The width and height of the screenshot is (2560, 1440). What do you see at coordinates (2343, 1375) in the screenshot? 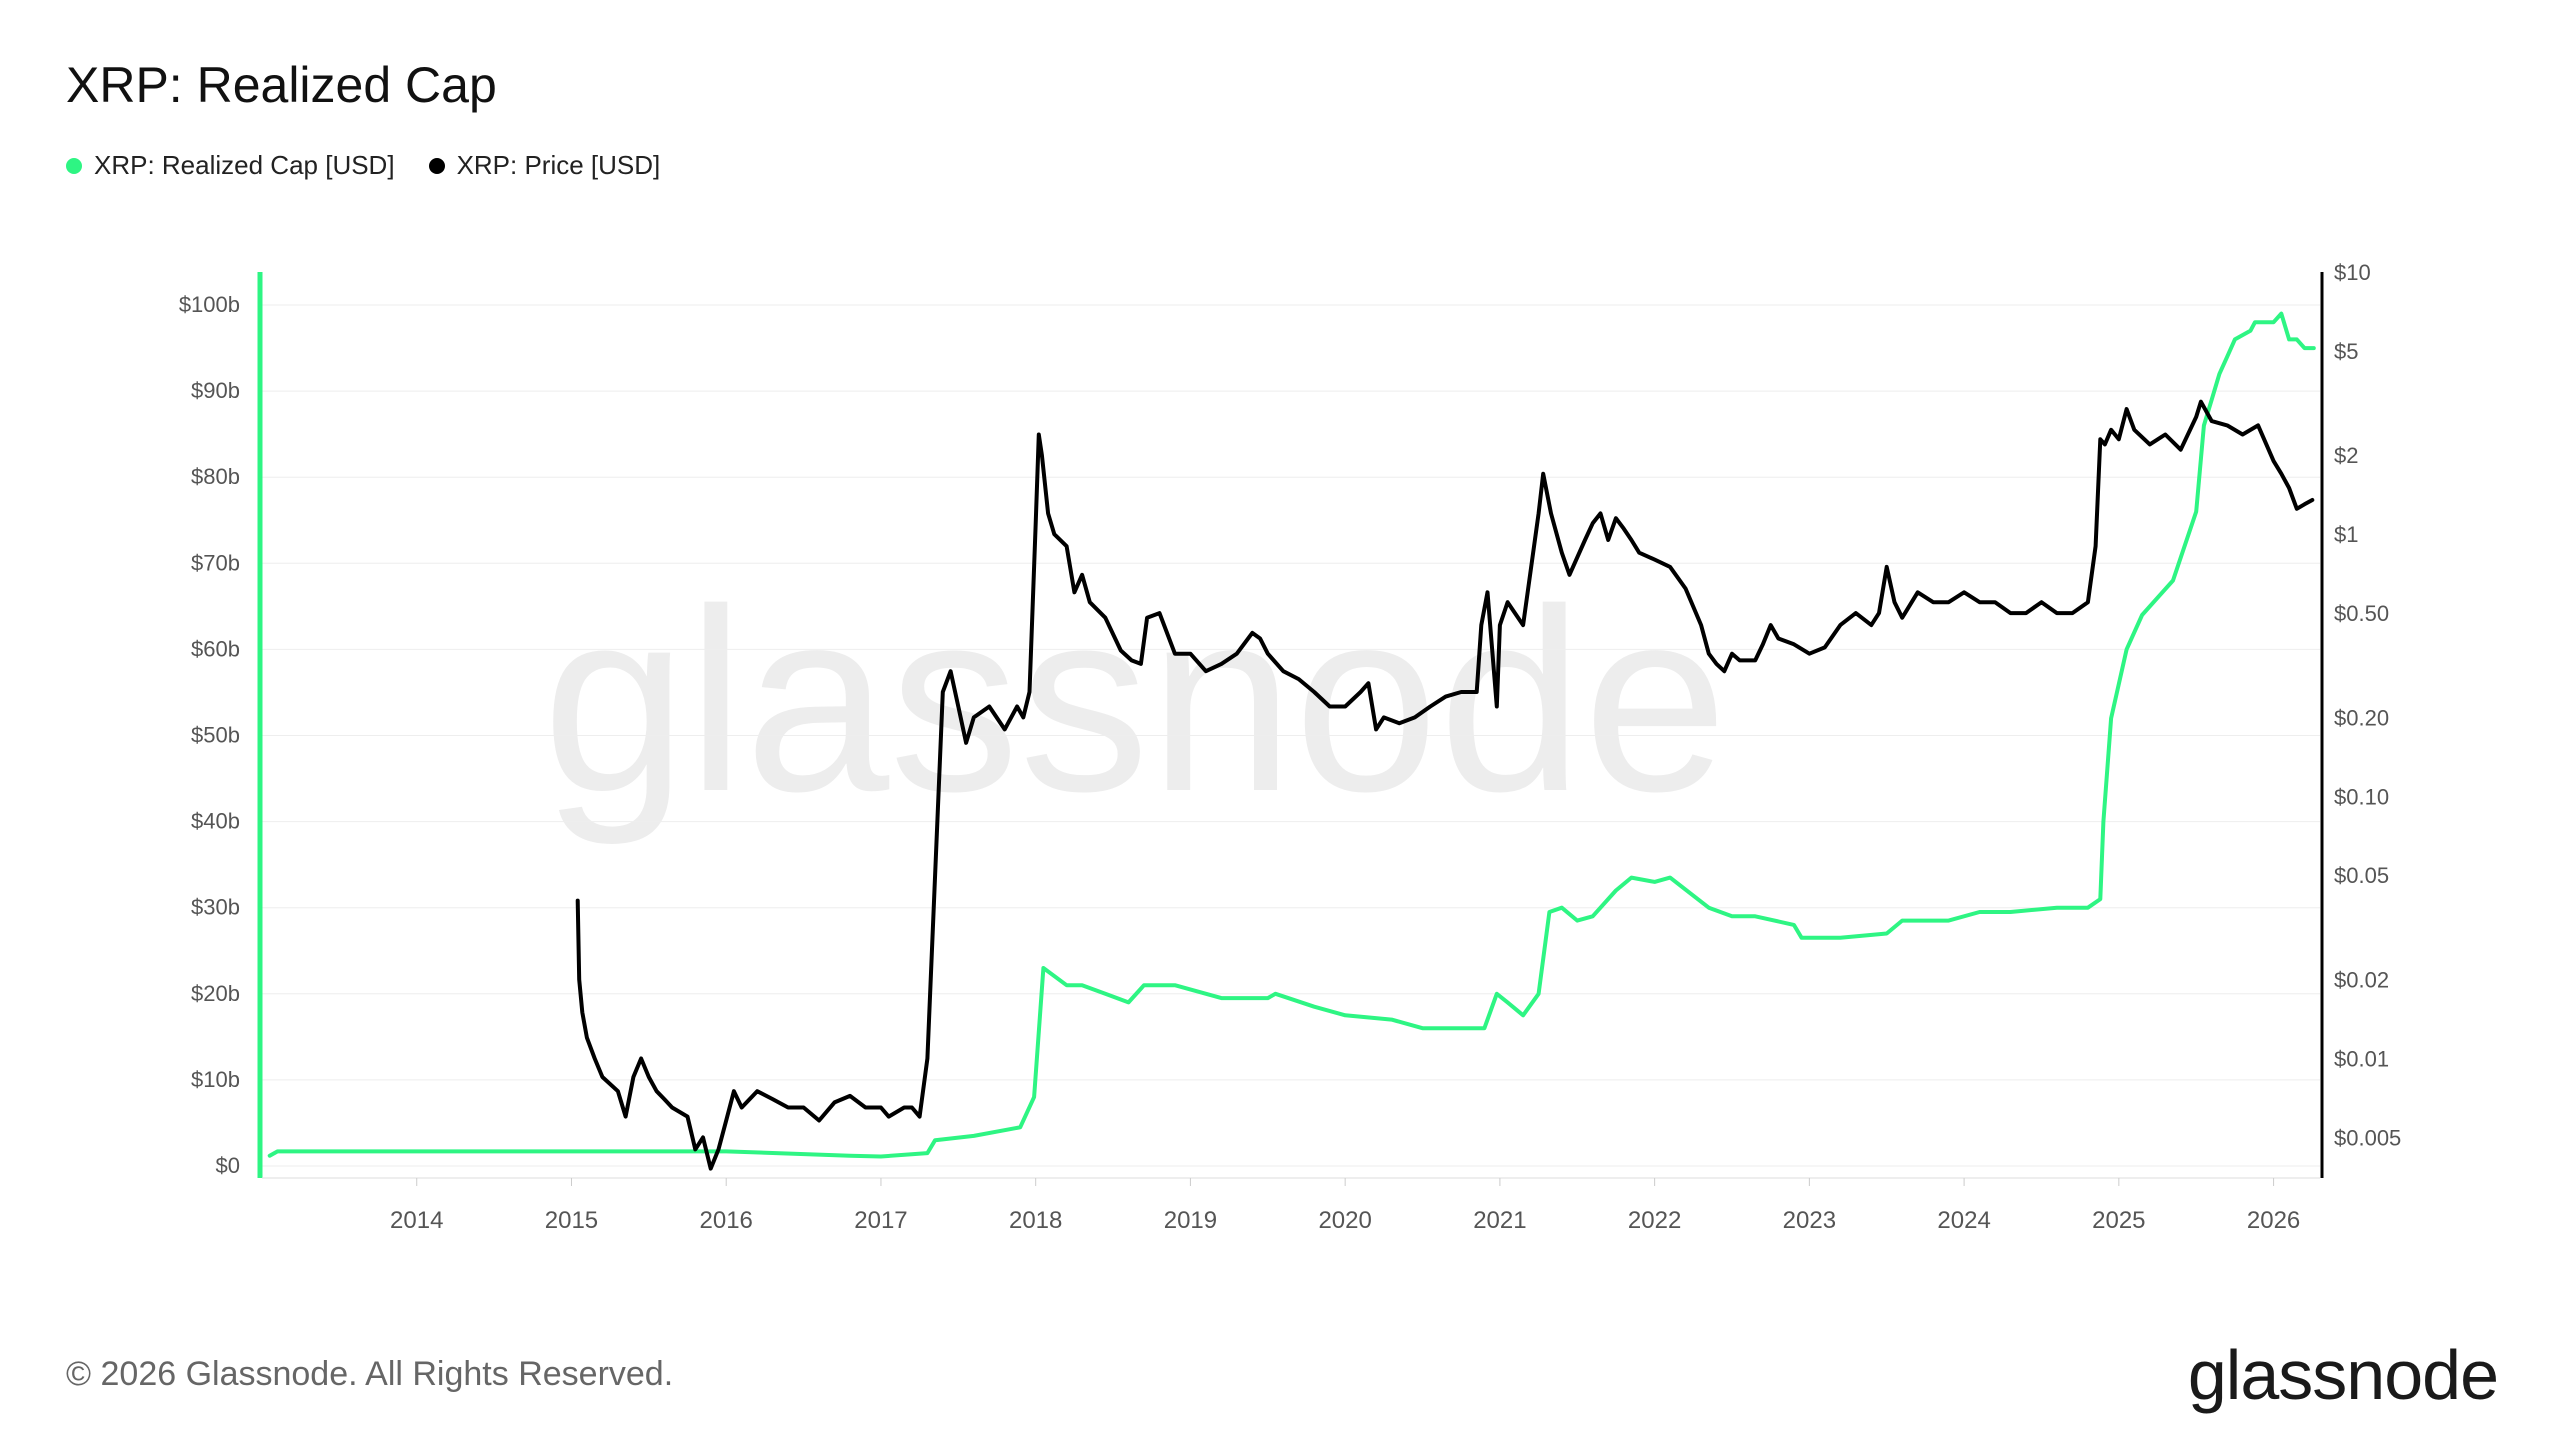
I see `glassnode-logo: glassnode` at bounding box center [2343, 1375].